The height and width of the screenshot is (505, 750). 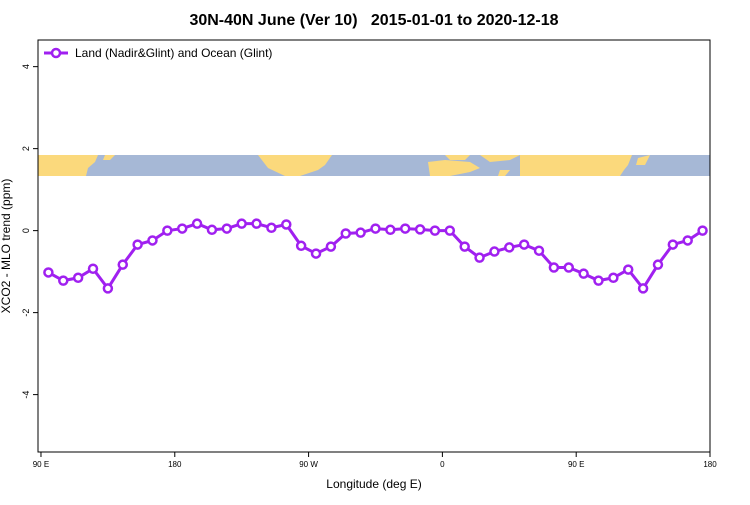 What do you see at coordinates (26, 395) in the screenshot?
I see `y-tick-label: -4` at bounding box center [26, 395].